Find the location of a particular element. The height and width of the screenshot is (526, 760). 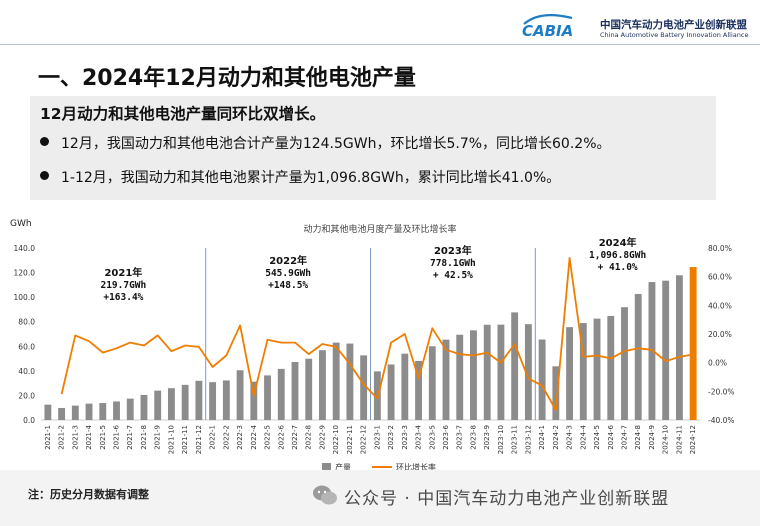

x-tick-label: 2024-7 is located at coordinates (624, 437).